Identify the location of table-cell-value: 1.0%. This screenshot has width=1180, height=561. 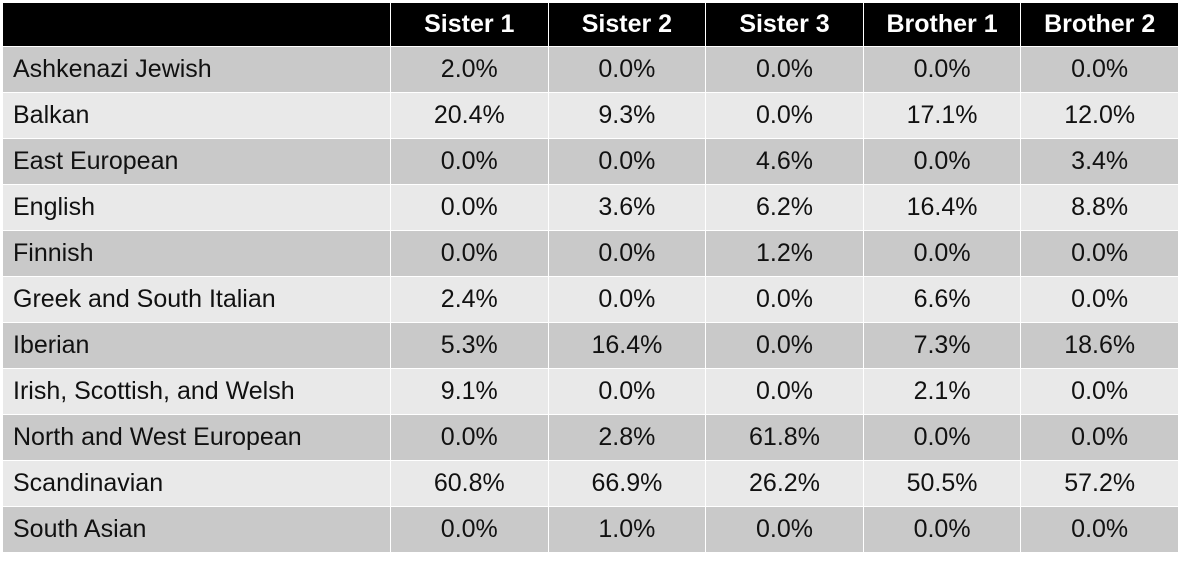
(627, 529).